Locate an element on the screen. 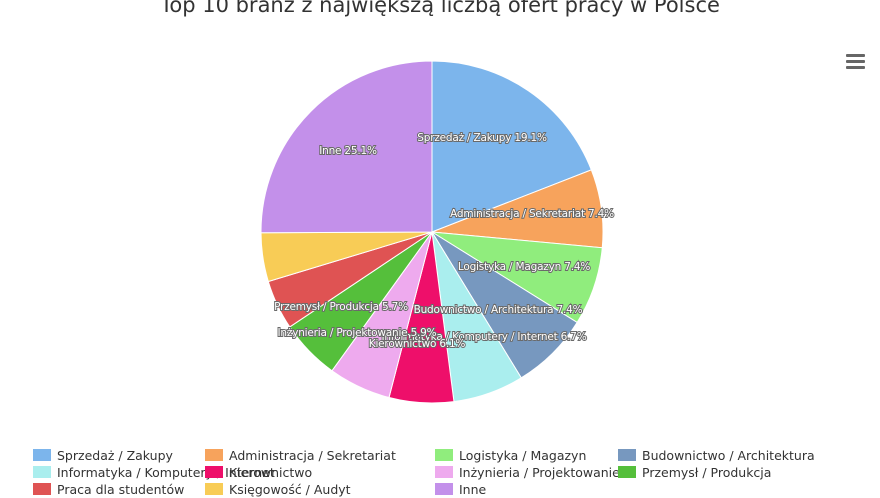  pie-slice-label: Inne 25.1% is located at coordinates (348, 151).